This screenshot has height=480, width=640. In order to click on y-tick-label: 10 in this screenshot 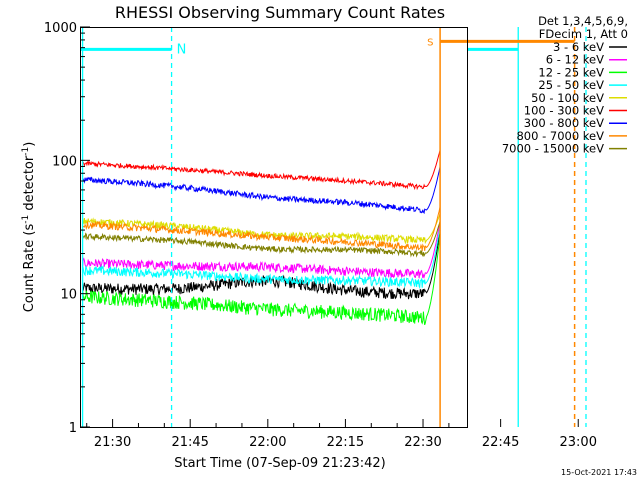, I will do `click(68, 295)`.